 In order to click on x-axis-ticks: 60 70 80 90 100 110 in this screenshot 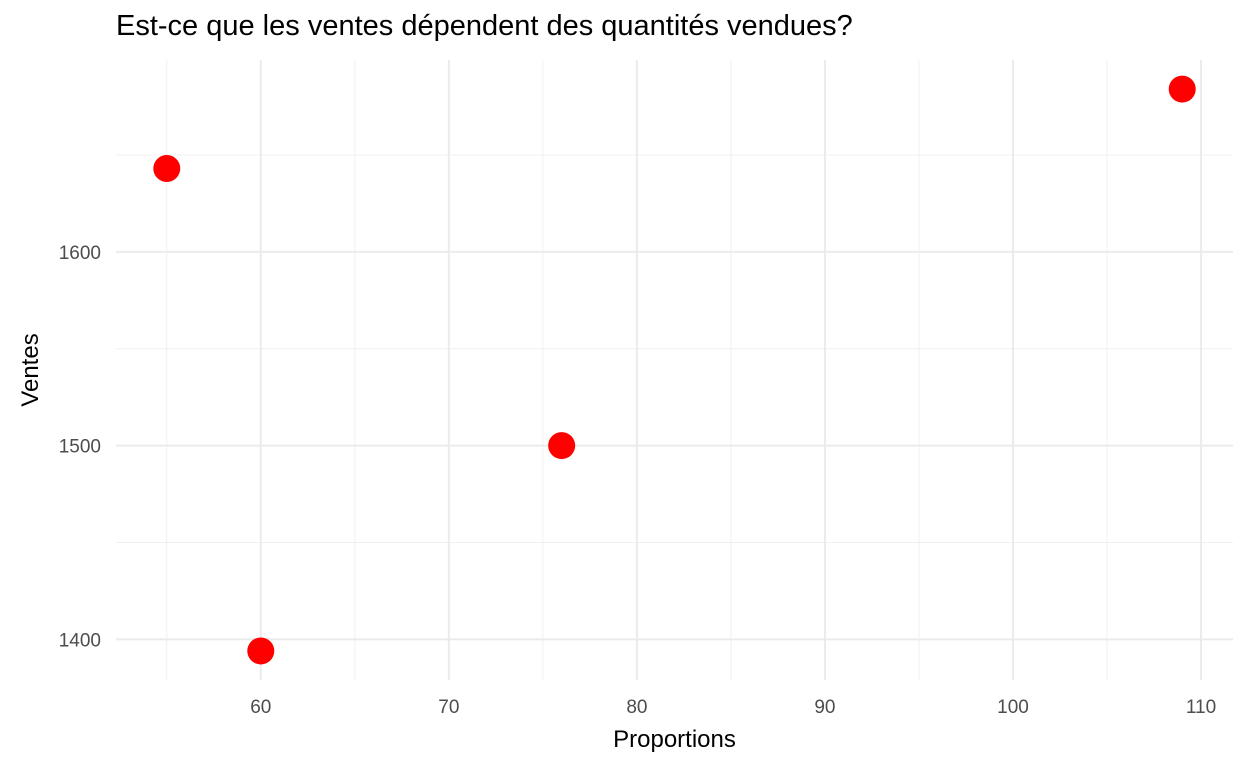, I will do `click(733, 707)`.